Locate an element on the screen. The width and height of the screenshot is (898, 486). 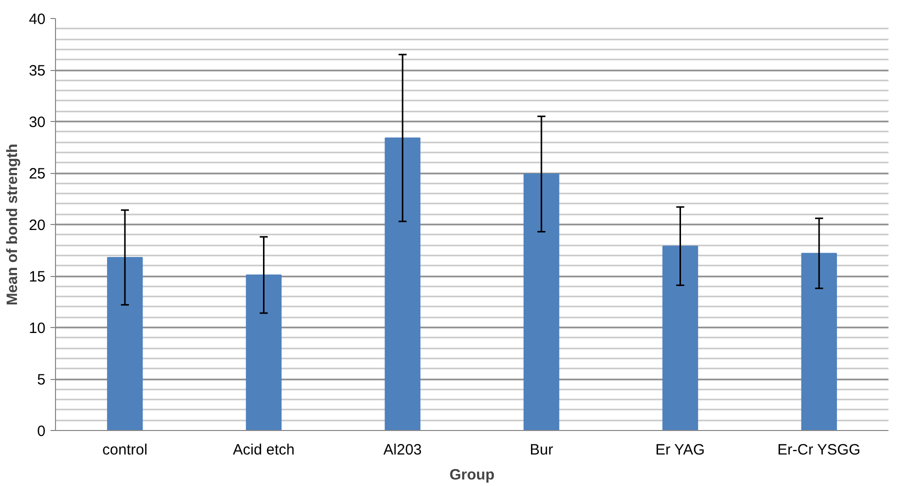
y-tick-label: 40 is located at coordinates (37, 19).